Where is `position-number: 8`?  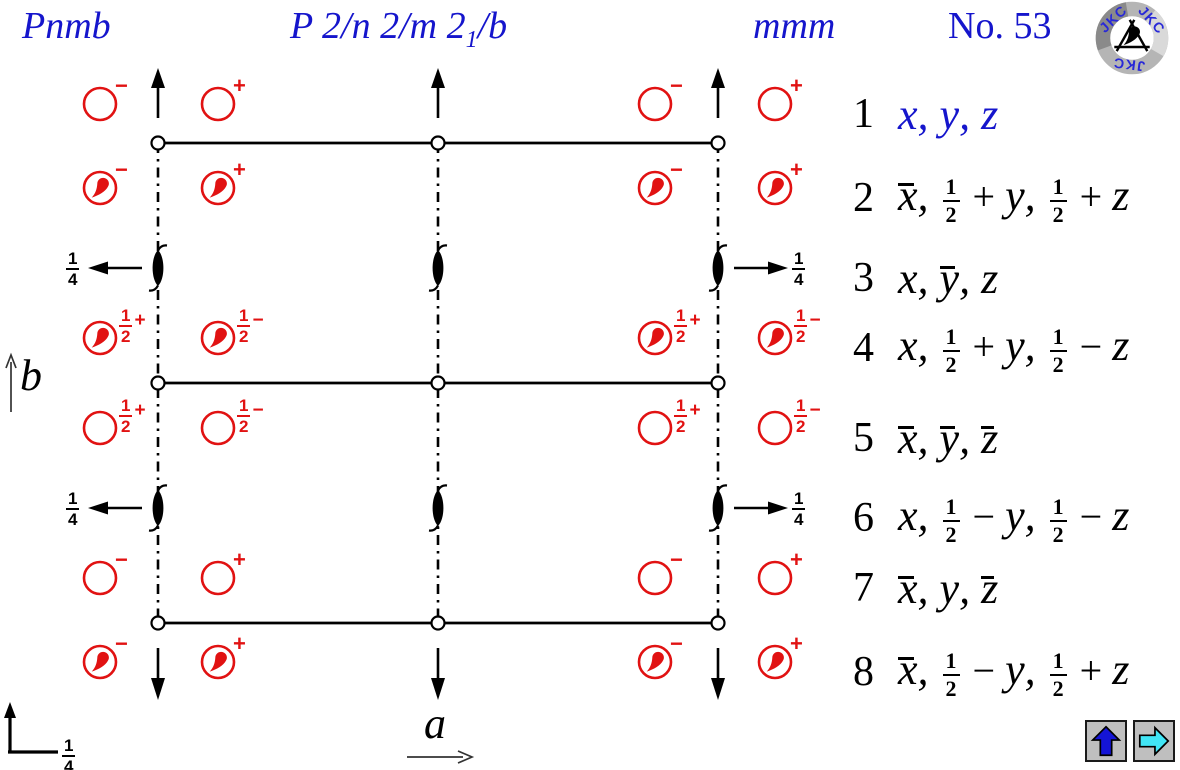 position-number: 8 is located at coordinates (863, 672).